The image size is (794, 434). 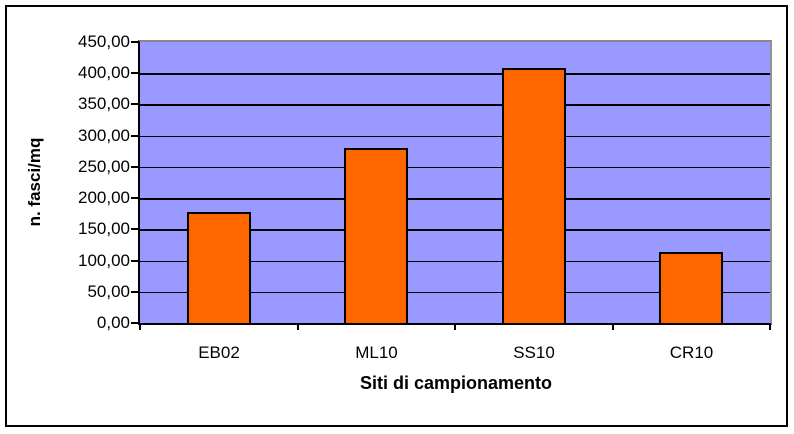 What do you see at coordinates (456, 383) in the screenshot?
I see `x-axis-title: Siti di campionamento` at bounding box center [456, 383].